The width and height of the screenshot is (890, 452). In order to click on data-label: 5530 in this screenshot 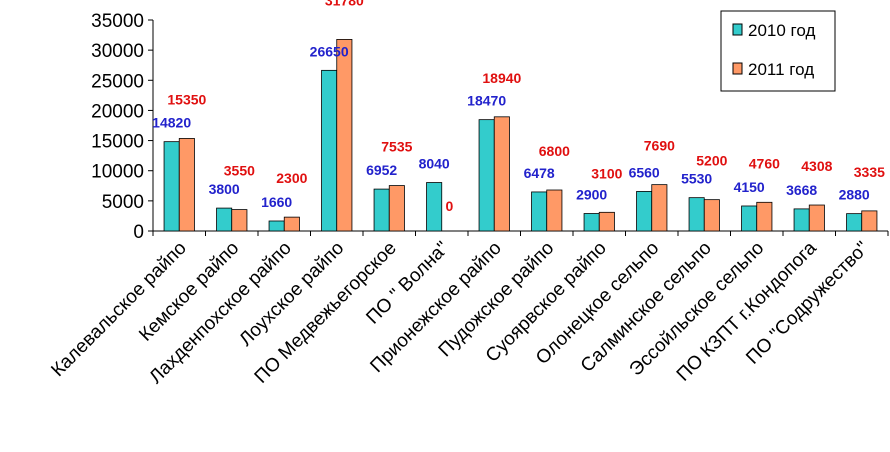, I will do `click(696, 179)`.